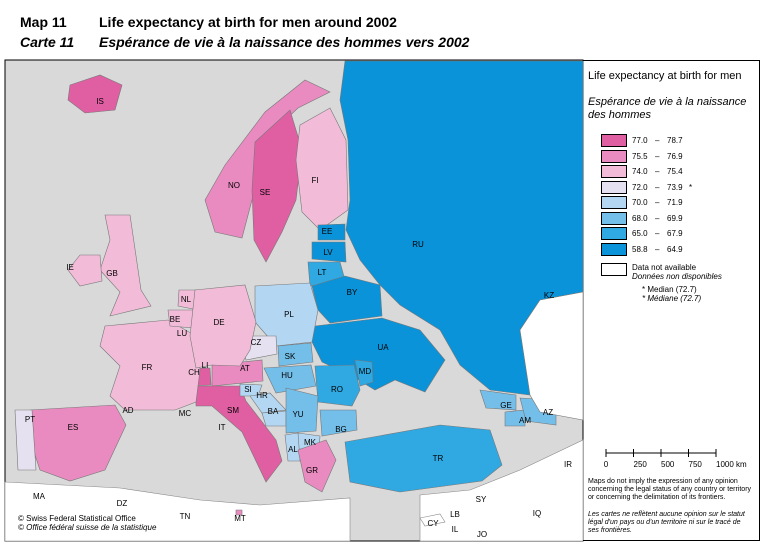 Image resolution: width=764 pixels, height=547 pixels. I want to click on copyright: © Swiss Federal Statistical Office, so click(77, 518).